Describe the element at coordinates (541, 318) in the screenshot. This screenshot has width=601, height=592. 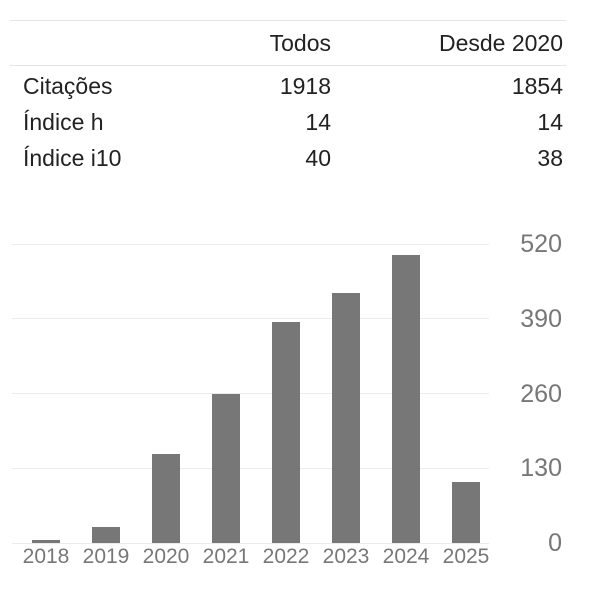
I see `y-axis-tick-390: 390` at that location.